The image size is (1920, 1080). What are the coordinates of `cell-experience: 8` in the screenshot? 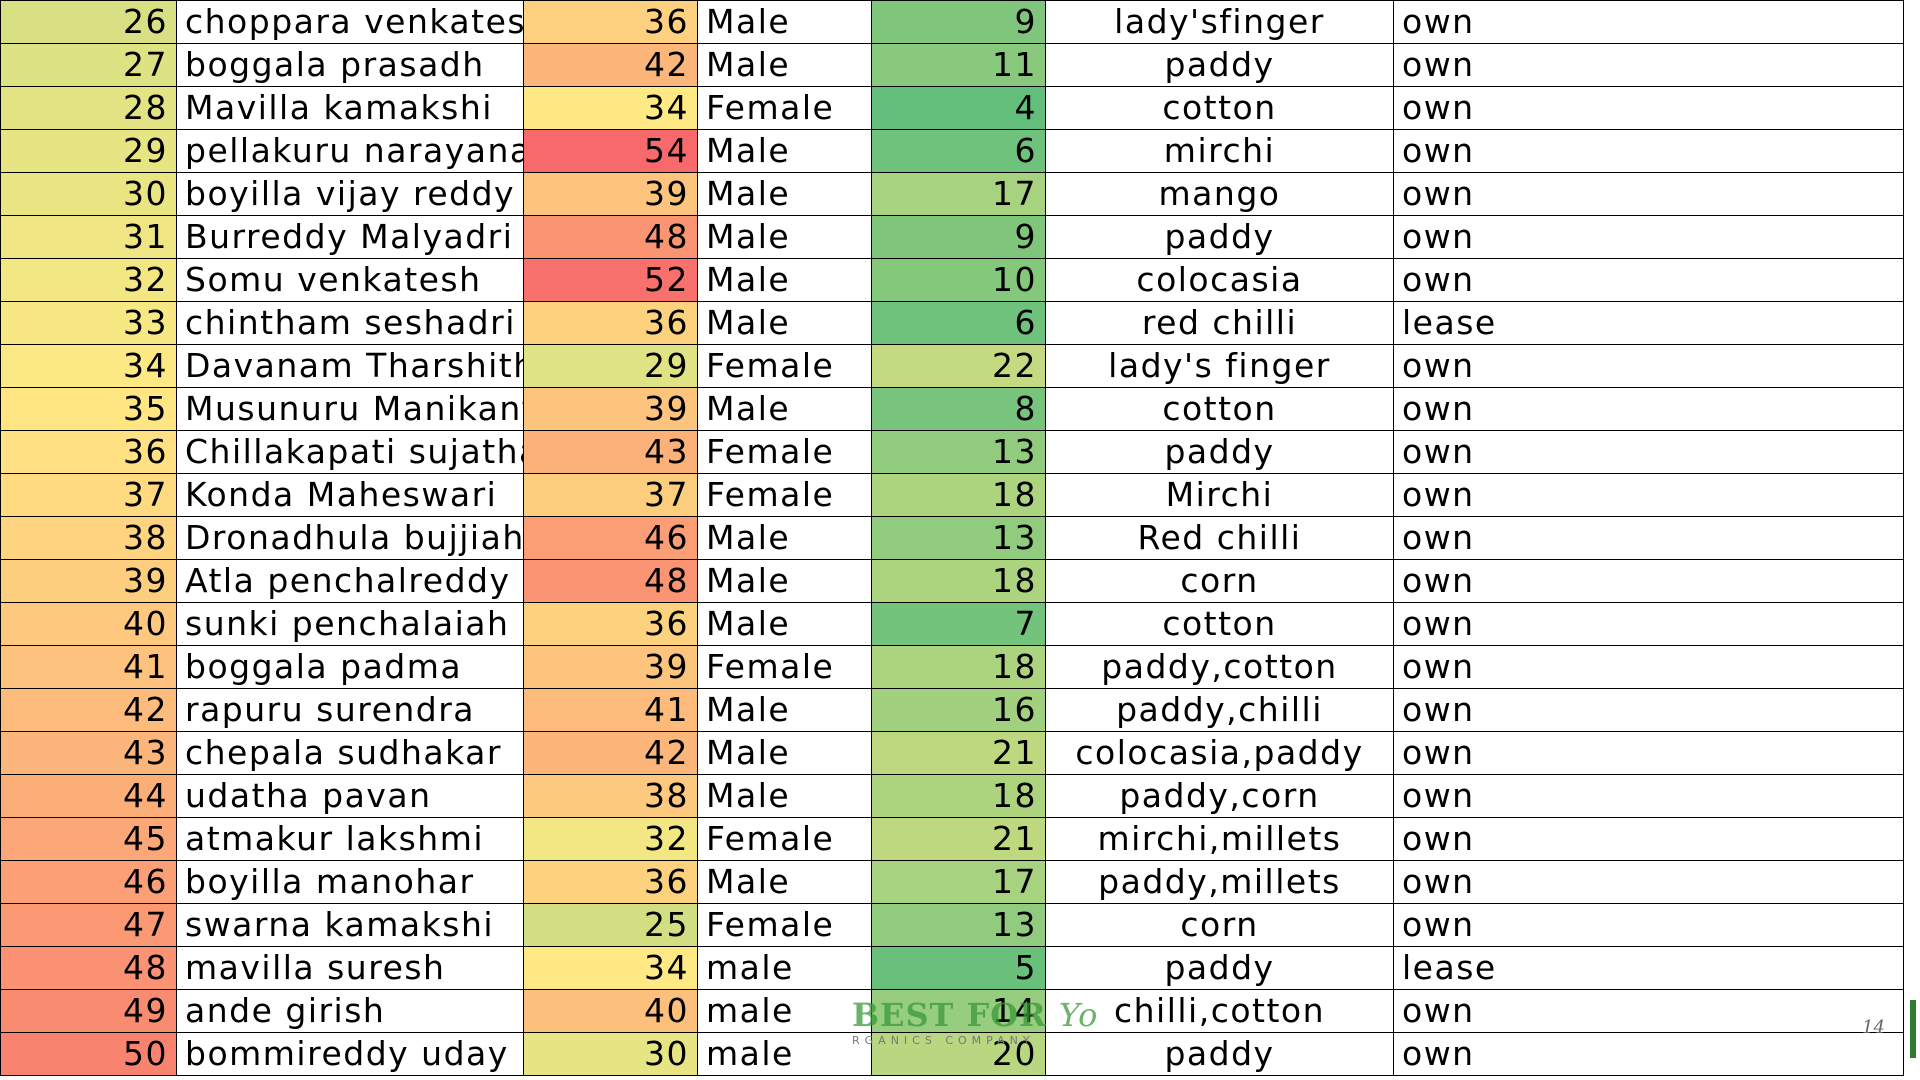 It's located at (958, 409).